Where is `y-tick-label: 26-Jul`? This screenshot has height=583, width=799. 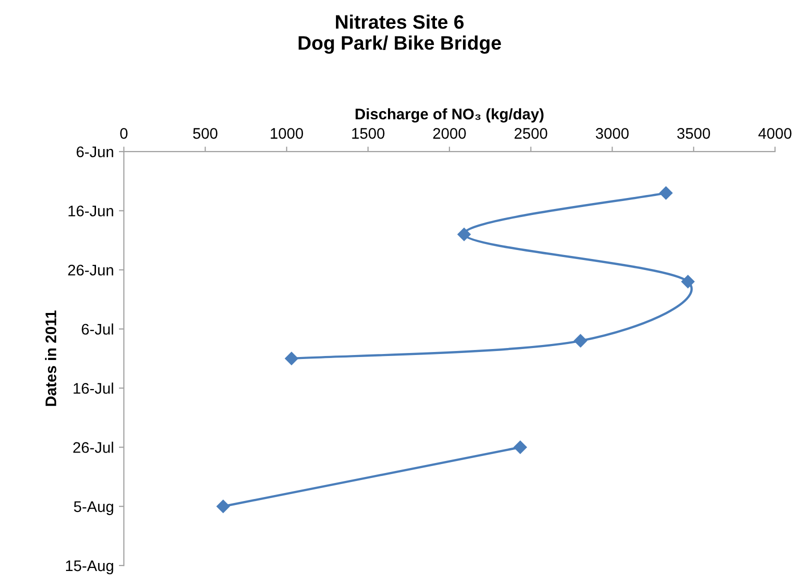
y-tick-label: 26-Jul is located at coordinates (93, 447).